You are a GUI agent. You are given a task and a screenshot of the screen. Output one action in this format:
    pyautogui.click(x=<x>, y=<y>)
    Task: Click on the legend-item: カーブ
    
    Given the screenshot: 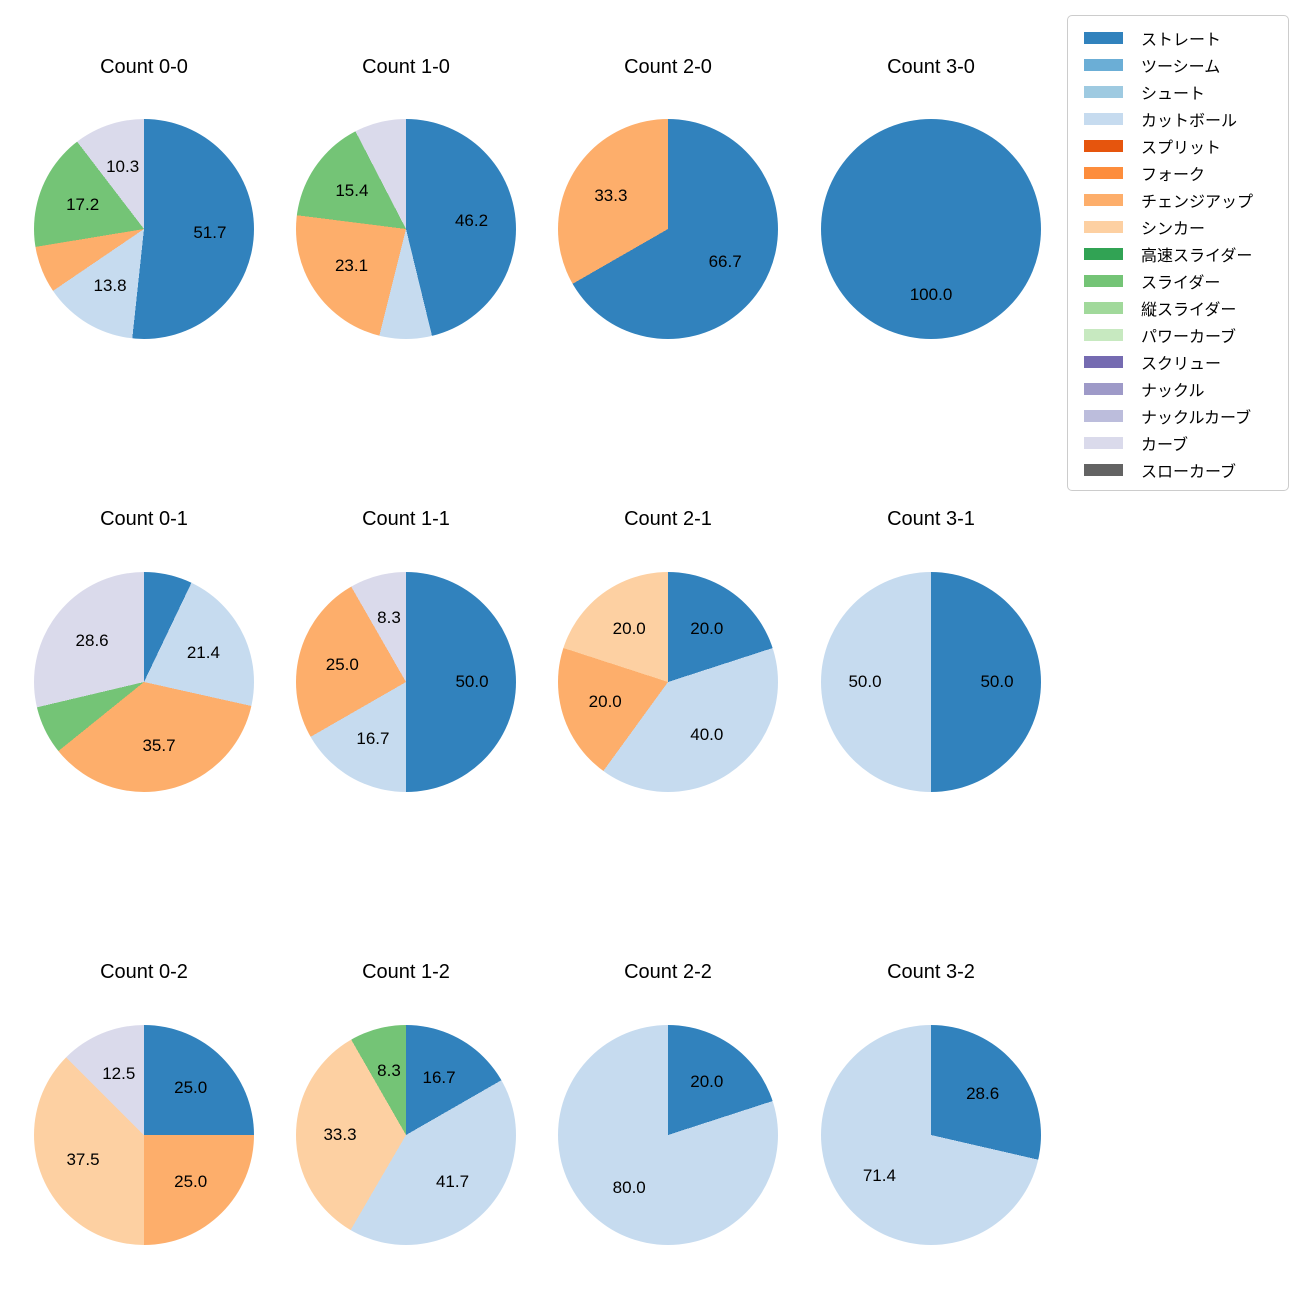 What is the action you would take?
    pyautogui.click(x=1178, y=442)
    